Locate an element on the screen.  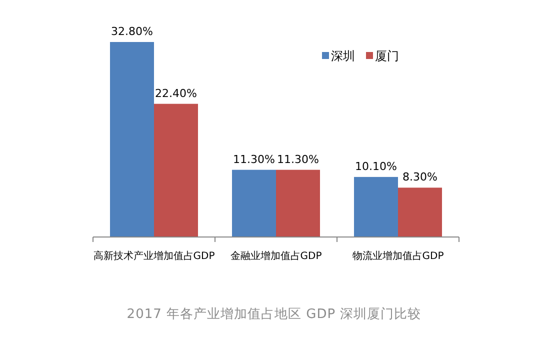
text: 2017 年各产业增加值占地区 GDP 深圳厦门比较 is located at coordinates (274, 314).